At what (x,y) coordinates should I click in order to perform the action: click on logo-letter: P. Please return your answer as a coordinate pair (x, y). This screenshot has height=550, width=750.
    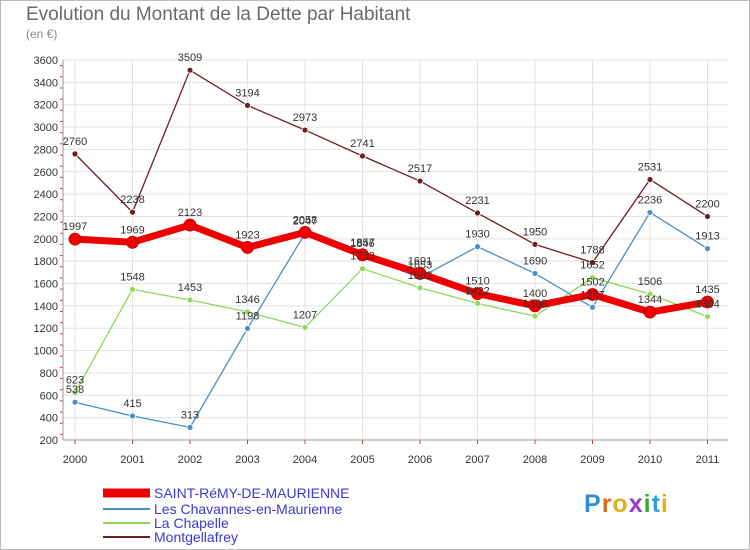
    Looking at the image, I should click on (593, 504).